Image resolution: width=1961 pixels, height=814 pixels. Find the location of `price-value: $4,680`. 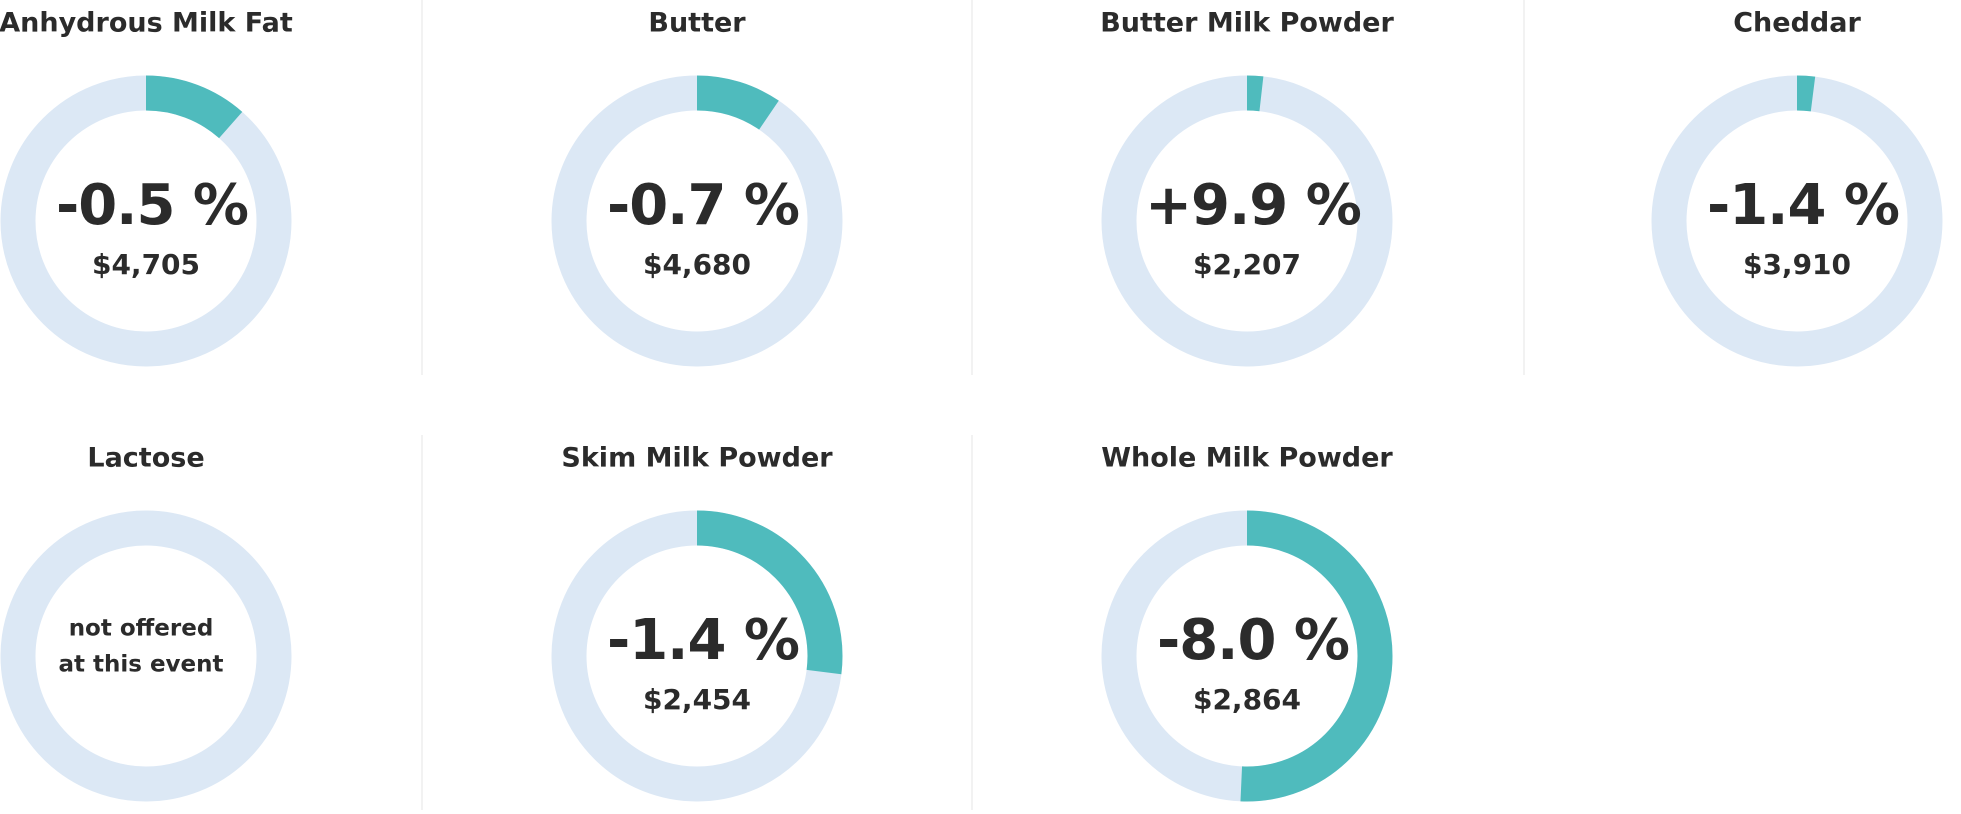

price-value: $4,680 is located at coordinates (697, 264).